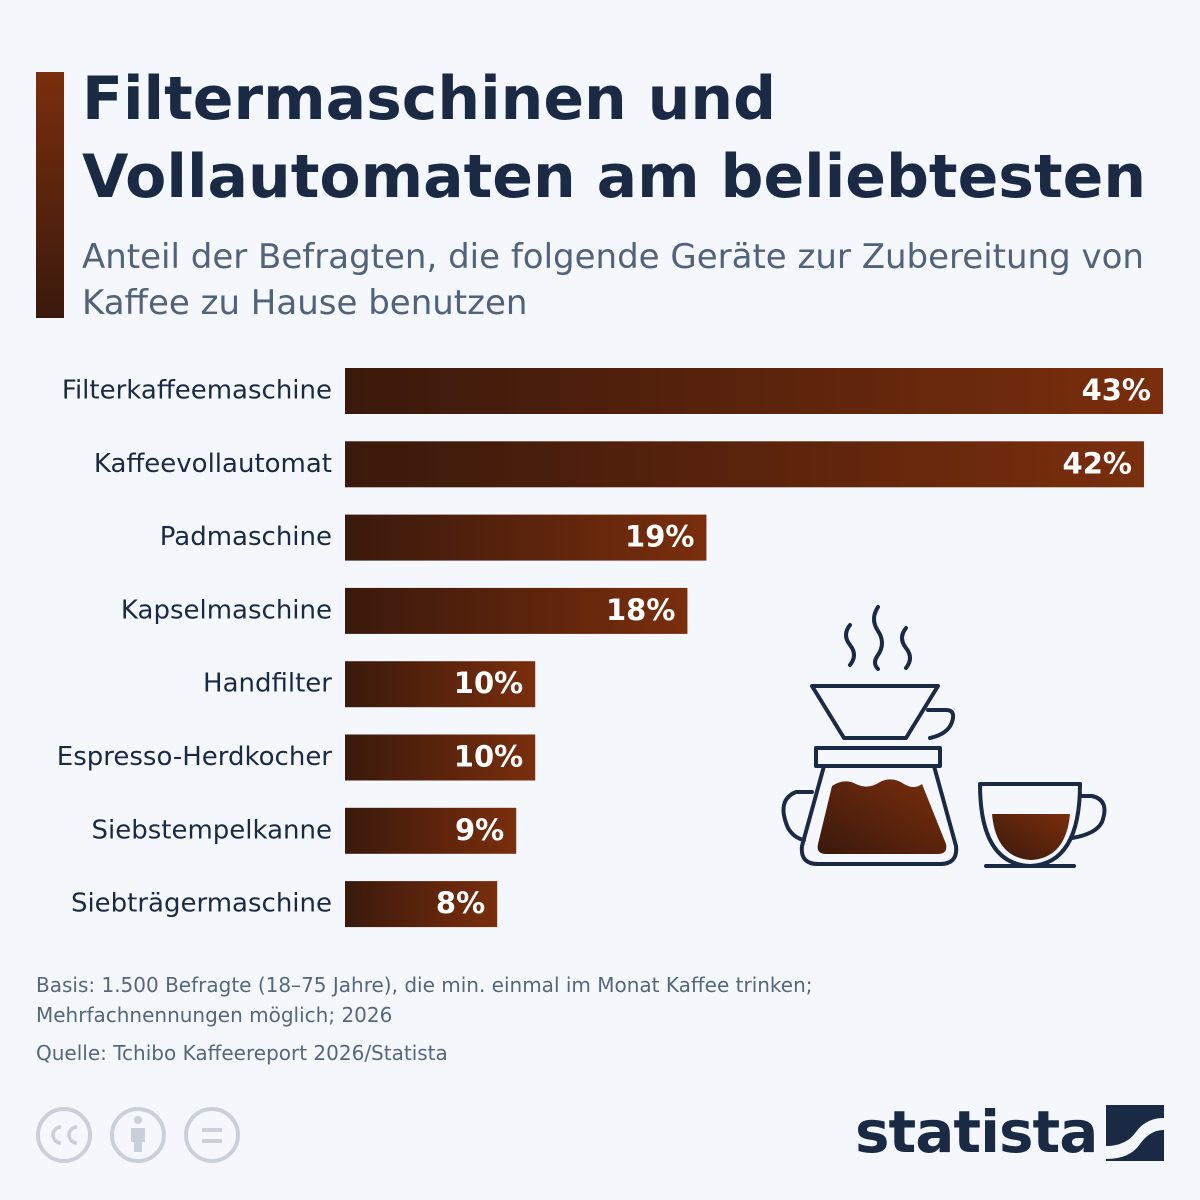 Image resolution: width=1200 pixels, height=1200 pixels. What do you see at coordinates (195, 757) in the screenshot?
I see `category-label: Espresso-Herdkocher` at bounding box center [195, 757].